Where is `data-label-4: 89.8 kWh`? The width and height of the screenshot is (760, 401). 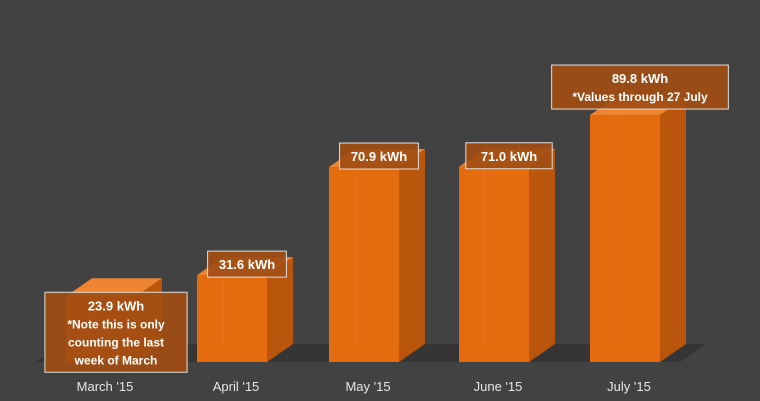
data-label-4: 89.8 kWh is located at coordinates (640, 78).